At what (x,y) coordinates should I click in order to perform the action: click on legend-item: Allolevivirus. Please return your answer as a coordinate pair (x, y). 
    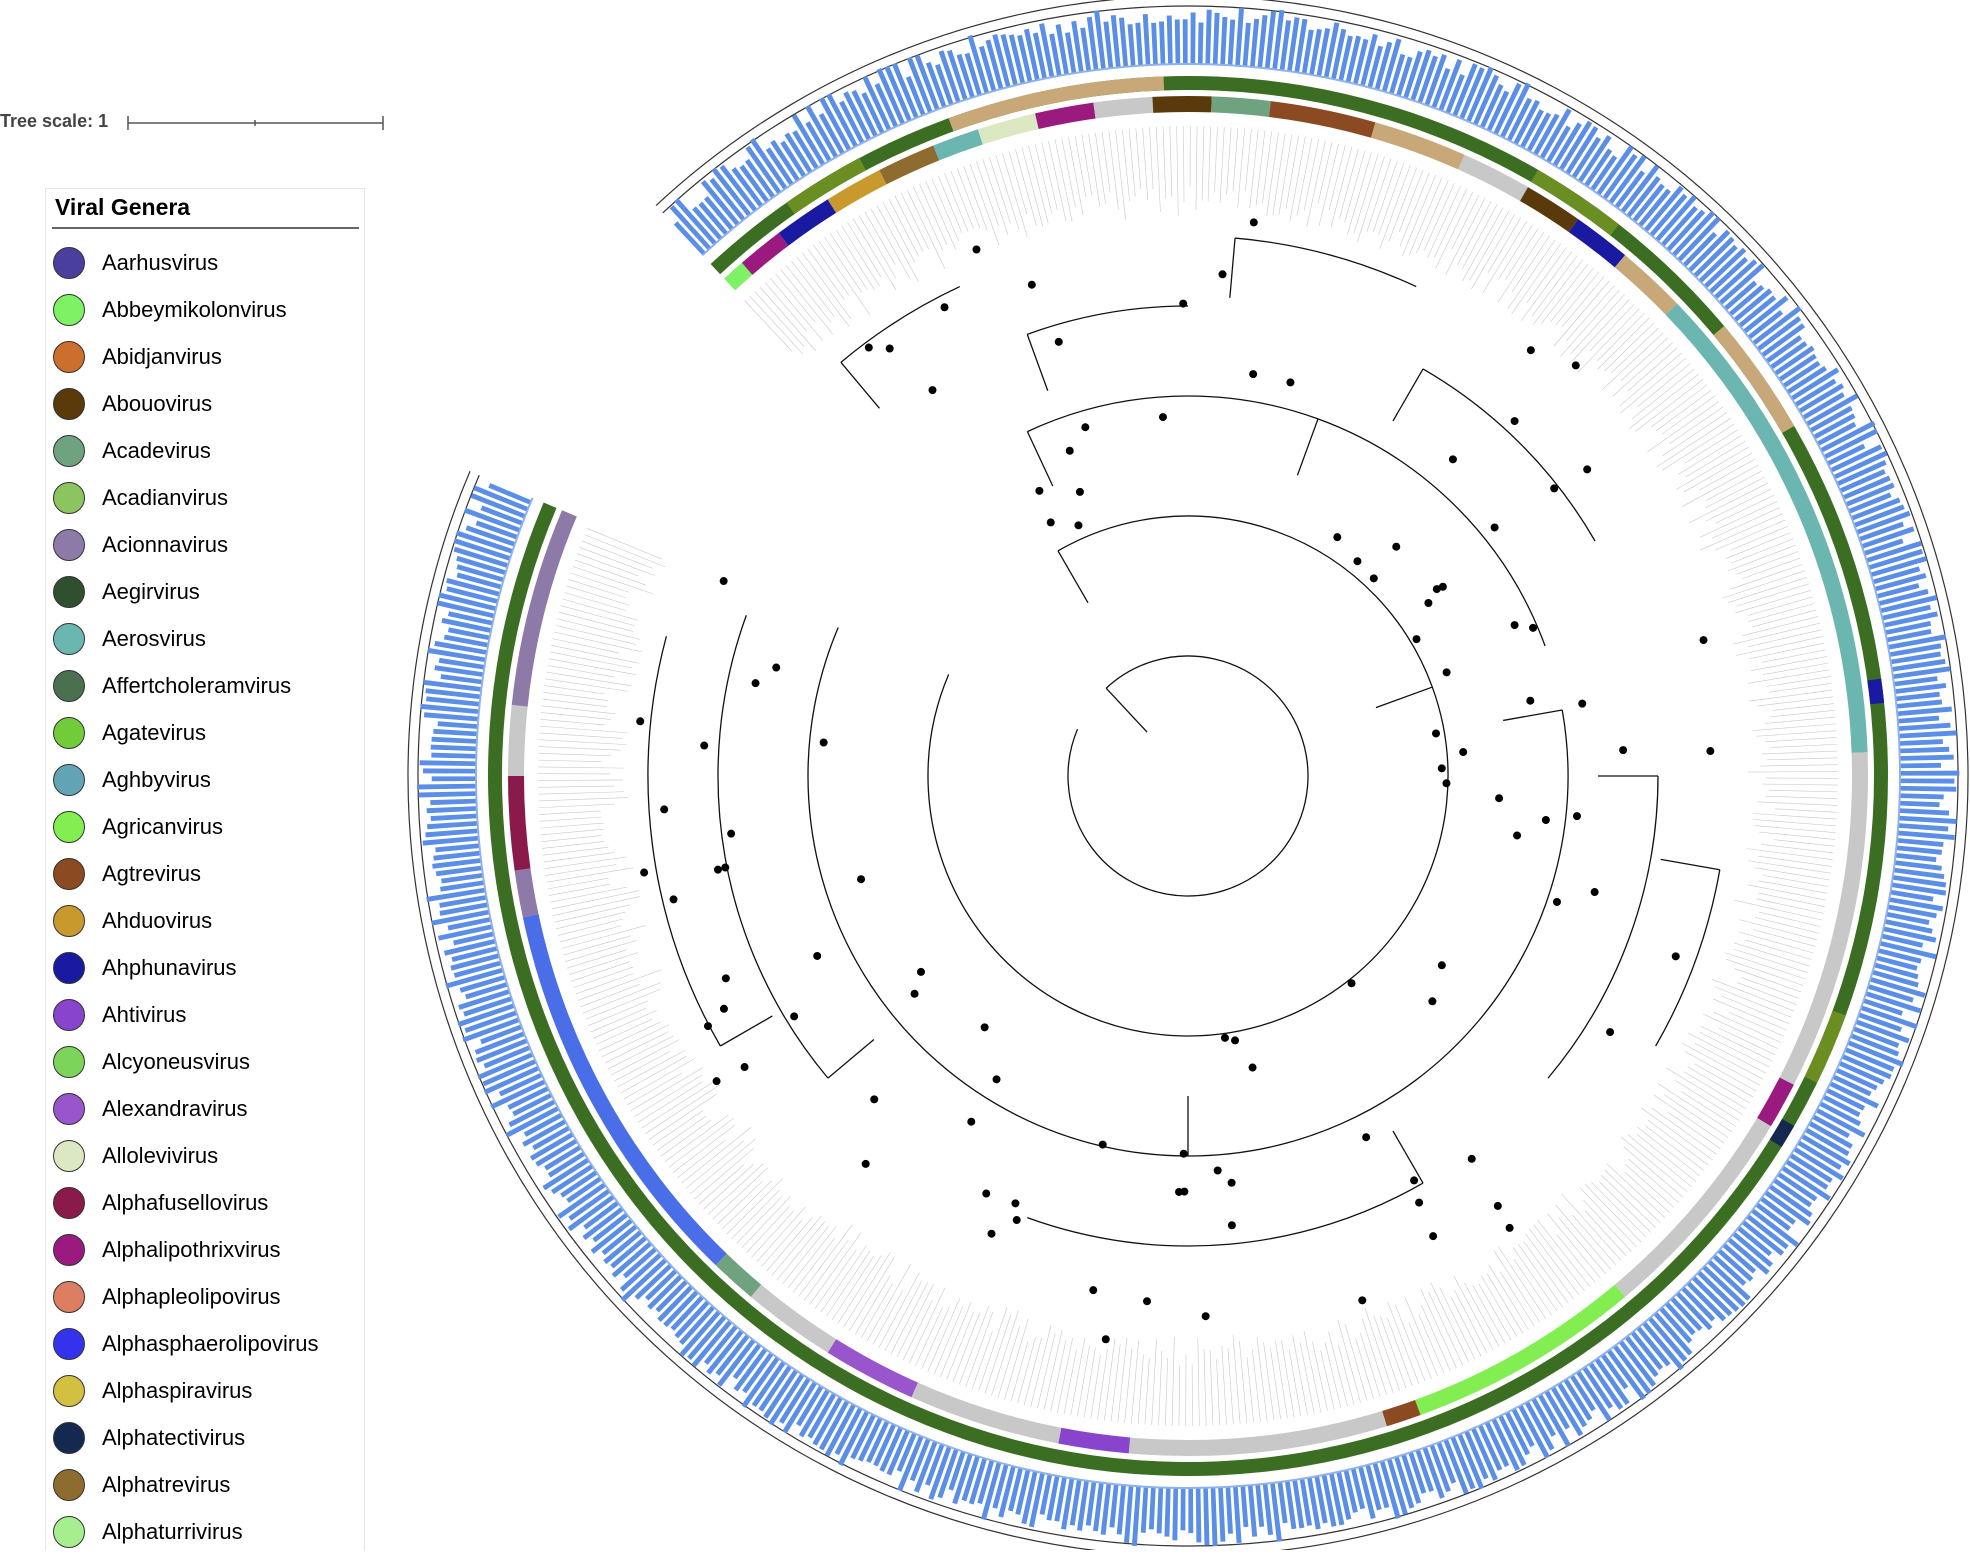
    Looking at the image, I should click on (185, 1155).